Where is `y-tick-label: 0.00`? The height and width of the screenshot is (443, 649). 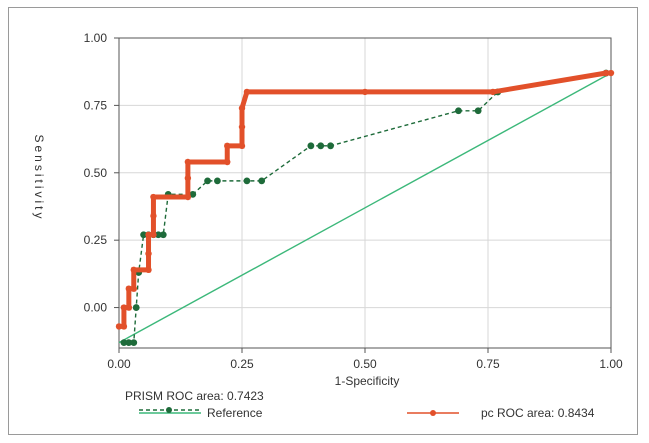 y-tick-label: 0.00 is located at coordinates (96, 308).